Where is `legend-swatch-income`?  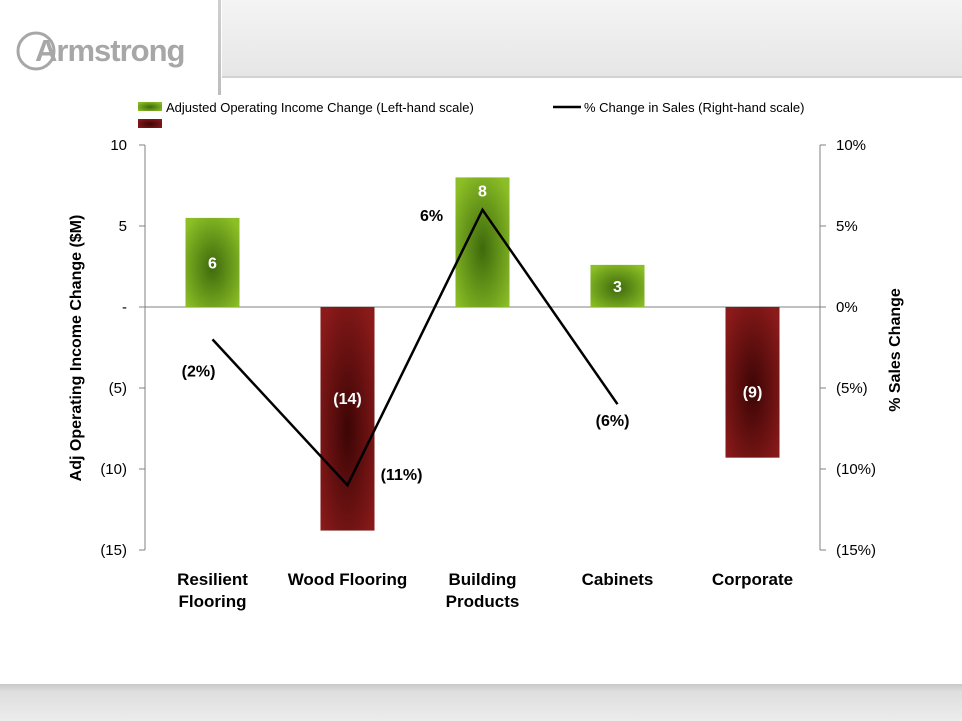 legend-swatch-income is located at coordinates (150, 106).